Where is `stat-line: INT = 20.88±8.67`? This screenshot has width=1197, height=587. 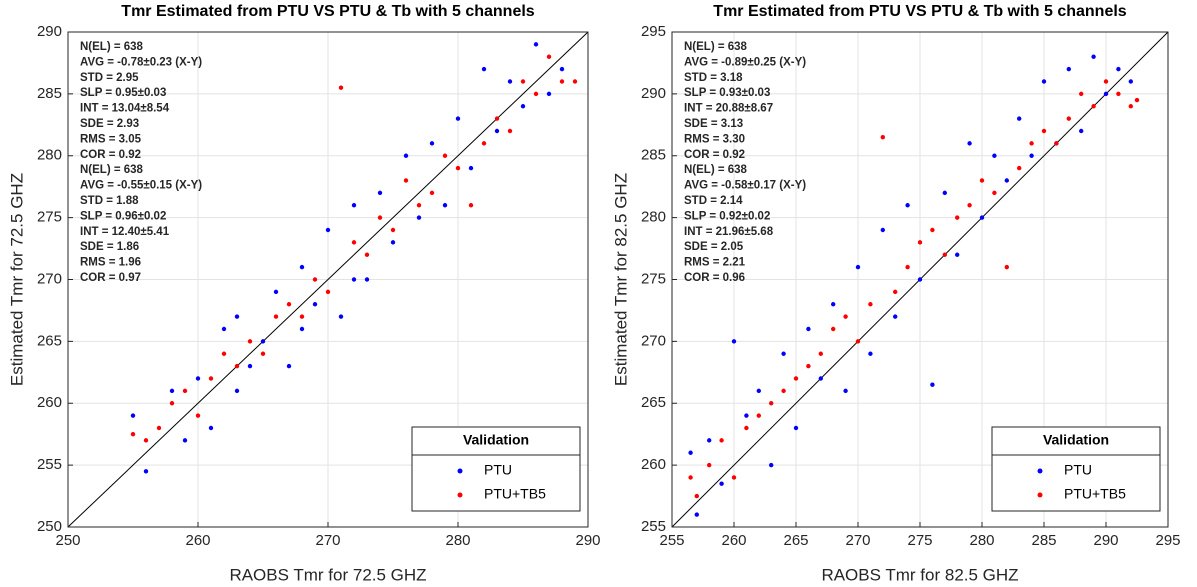 stat-line: INT = 20.88±8.67 is located at coordinates (728, 109).